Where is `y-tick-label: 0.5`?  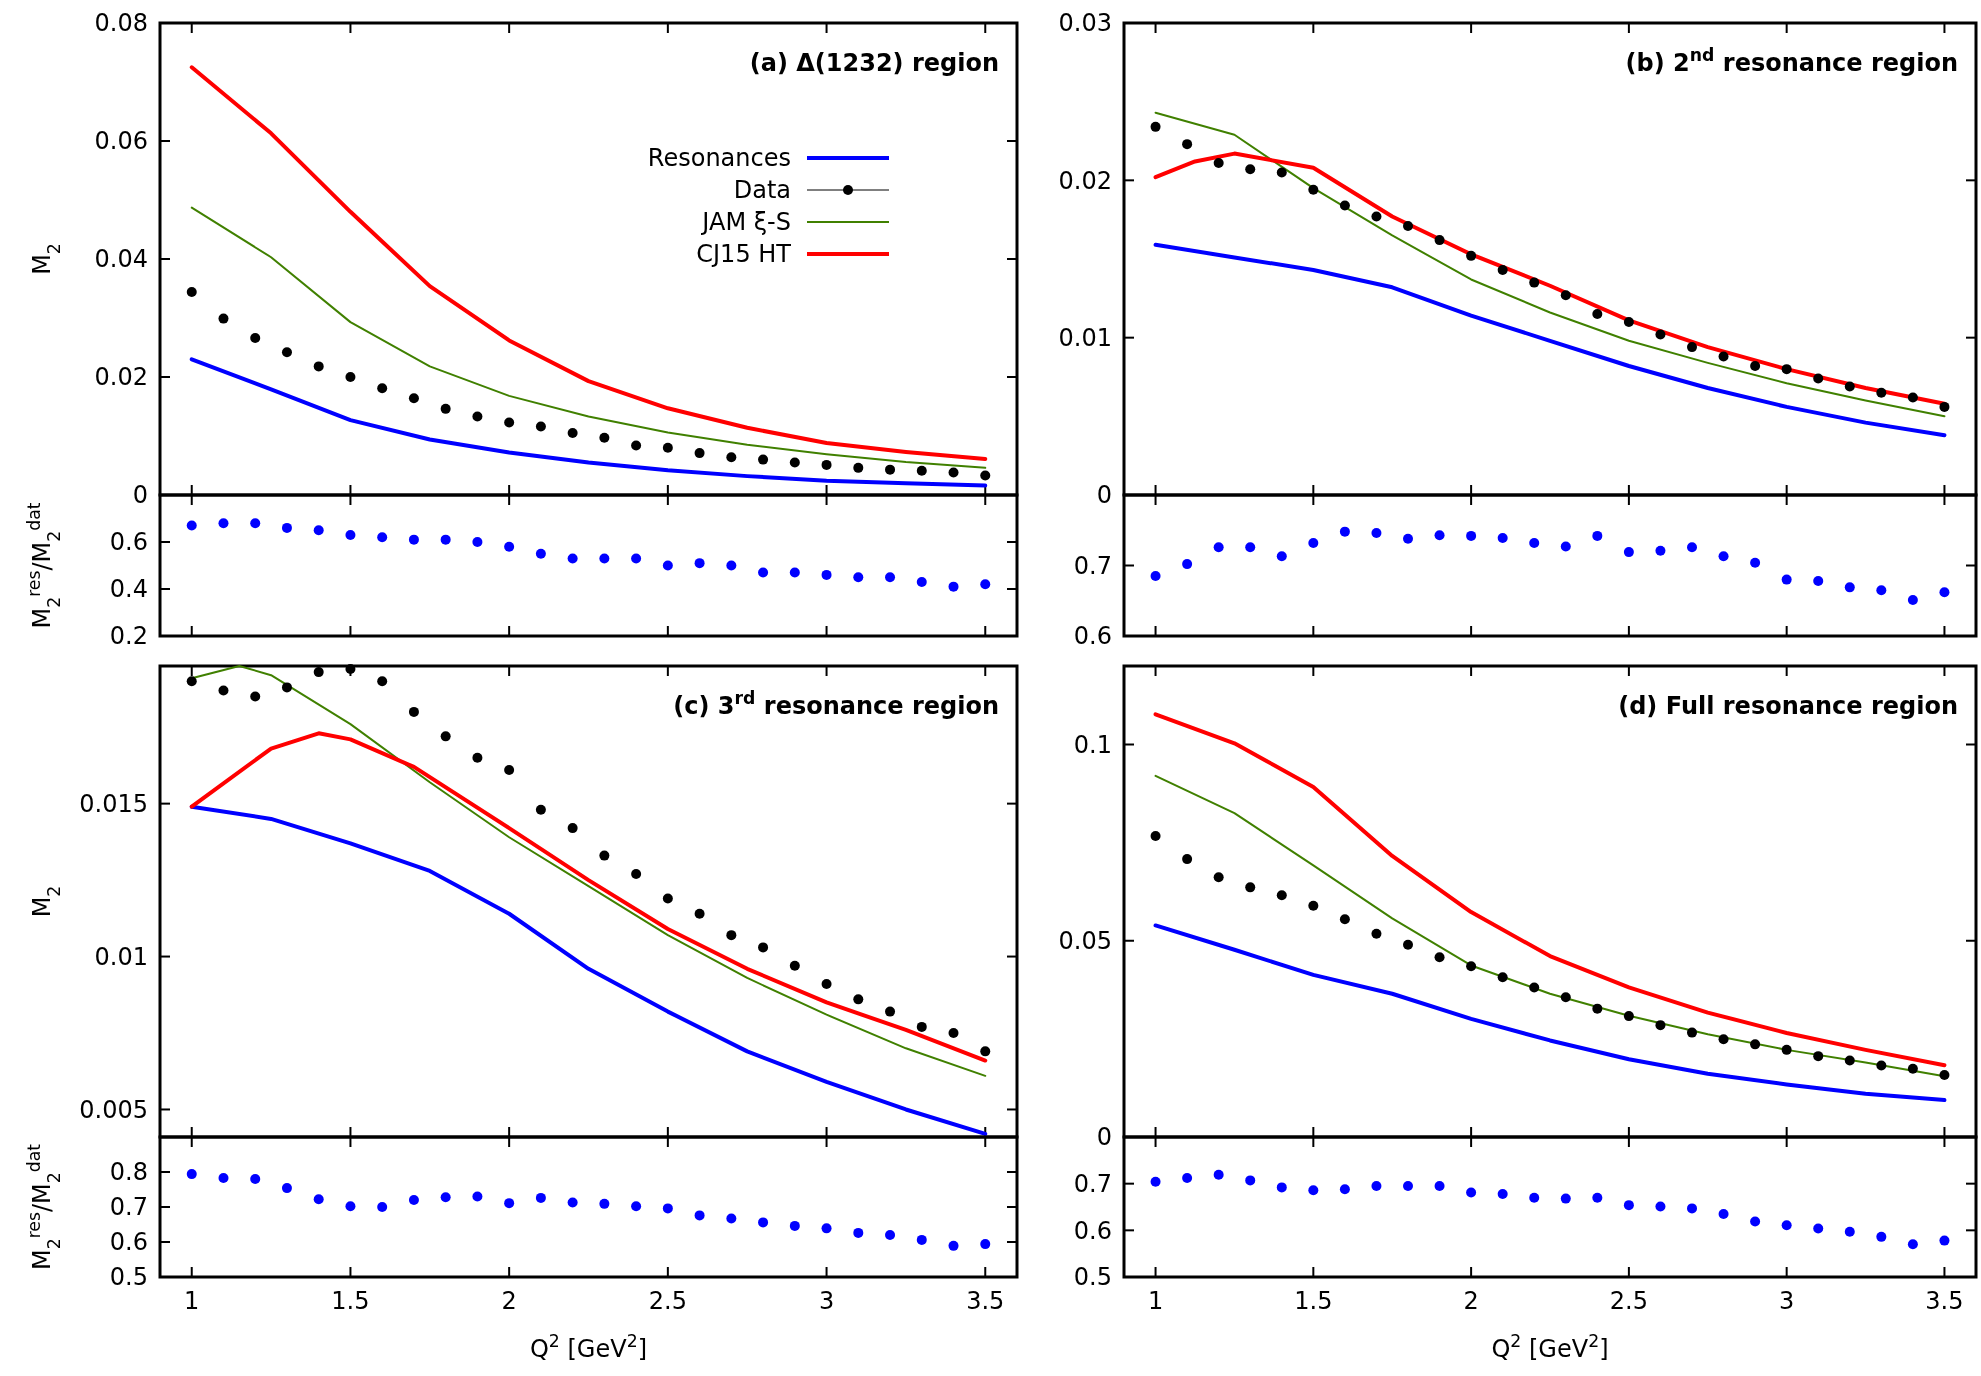
y-tick-label: 0.5 is located at coordinates (1092, 1277).